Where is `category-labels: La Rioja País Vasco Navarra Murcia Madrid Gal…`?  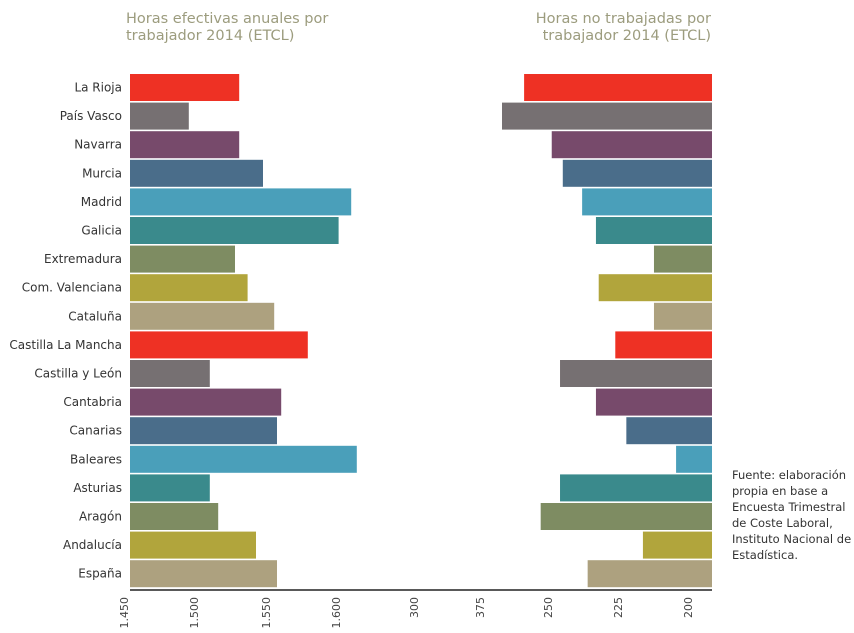 category-labels: La Rioja País Vasco Navarra Murcia Madrid Gal… is located at coordinates (65, 331).